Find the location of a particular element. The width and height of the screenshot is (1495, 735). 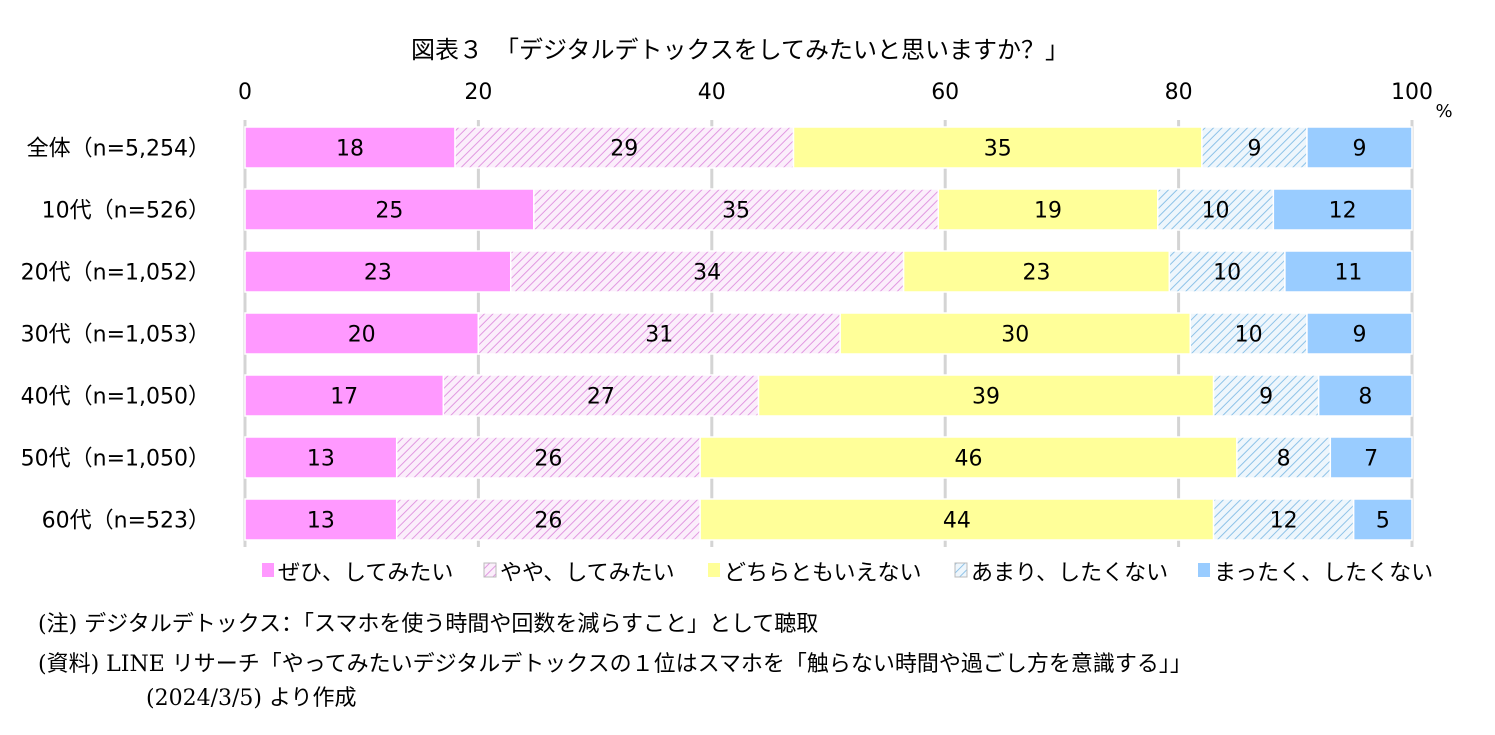

data-label: 19 is located at coordinates (1048, 211).